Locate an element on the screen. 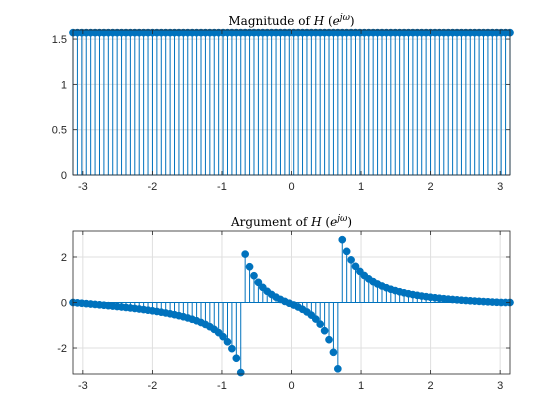 The height and width of the screenshot is (420, 560). magnitude-y-tick-label: 1 is located at coordinates (64, 85).